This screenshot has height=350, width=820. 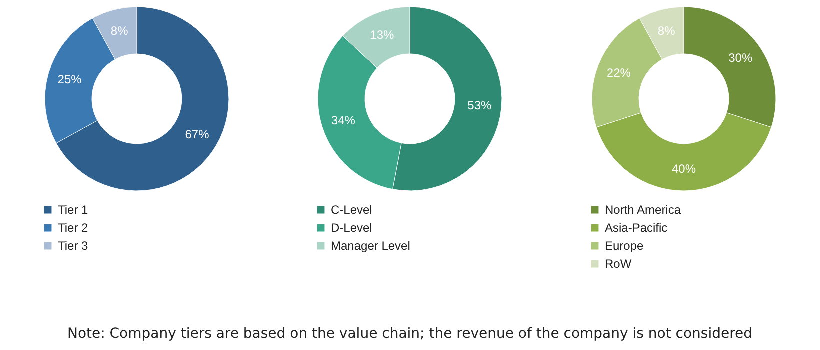 What do you see at coordinates (197, 135) in the screenshot?
I see `data-label: 67%` at bounding box center [197, 135].